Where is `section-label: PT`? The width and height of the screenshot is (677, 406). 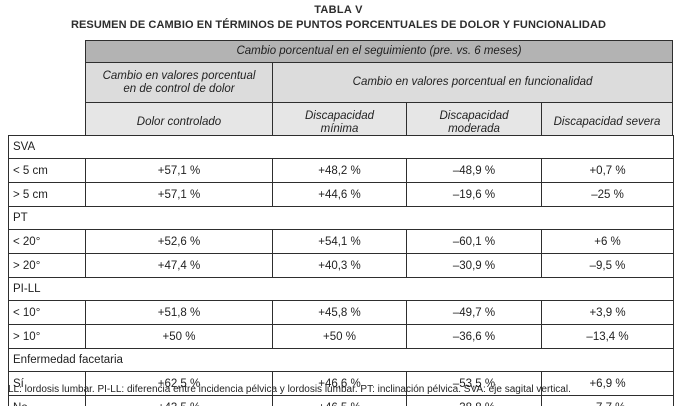
section-label: PT is located at coordinates (341, 218).